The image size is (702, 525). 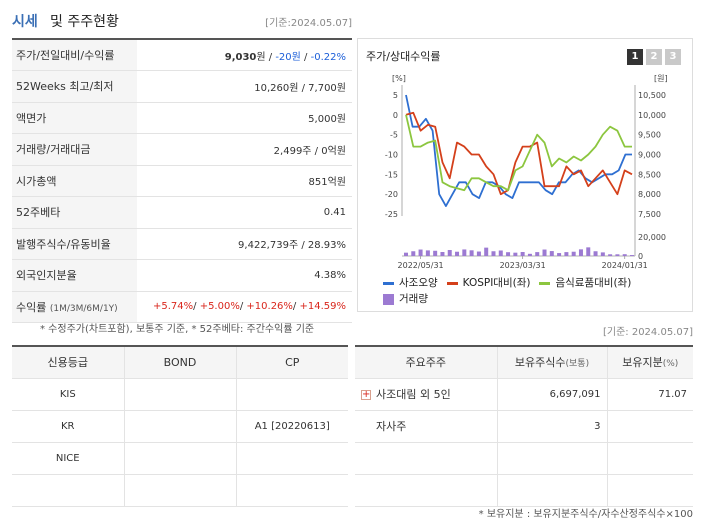 I want to click on y-right-tick-label: 10,500, so click(x=652, y=95).